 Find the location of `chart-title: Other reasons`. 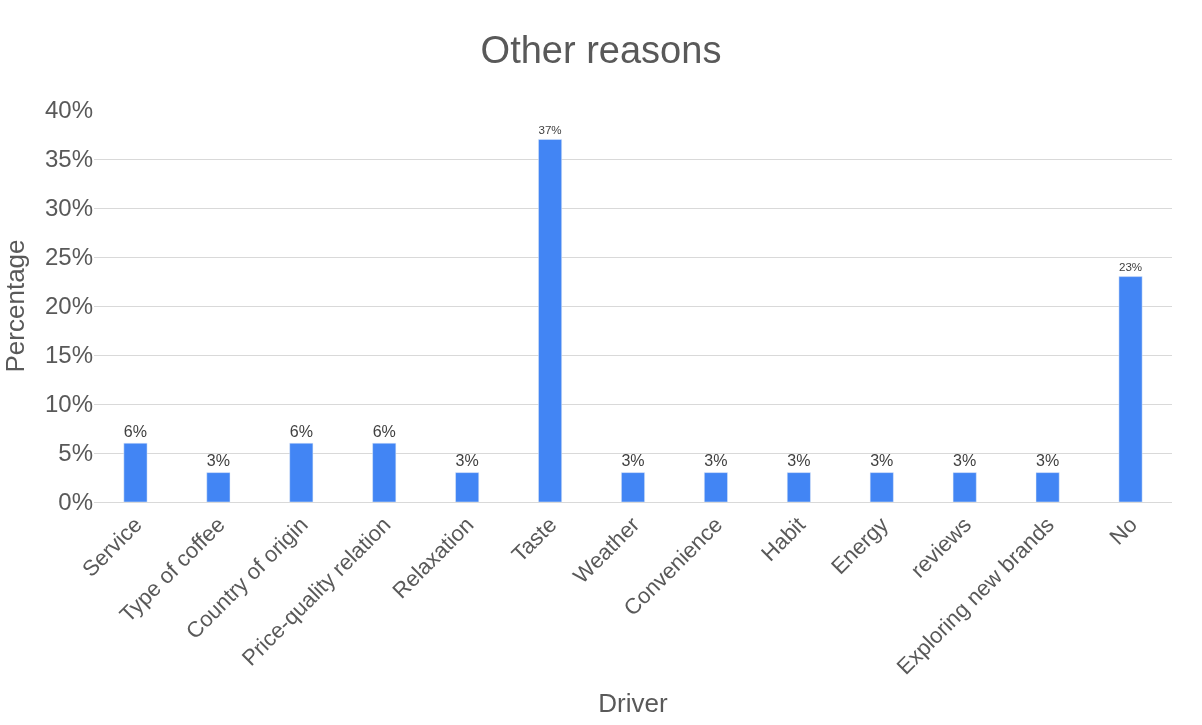

chart-title: Other reasons is located at coordinates (601, 49).